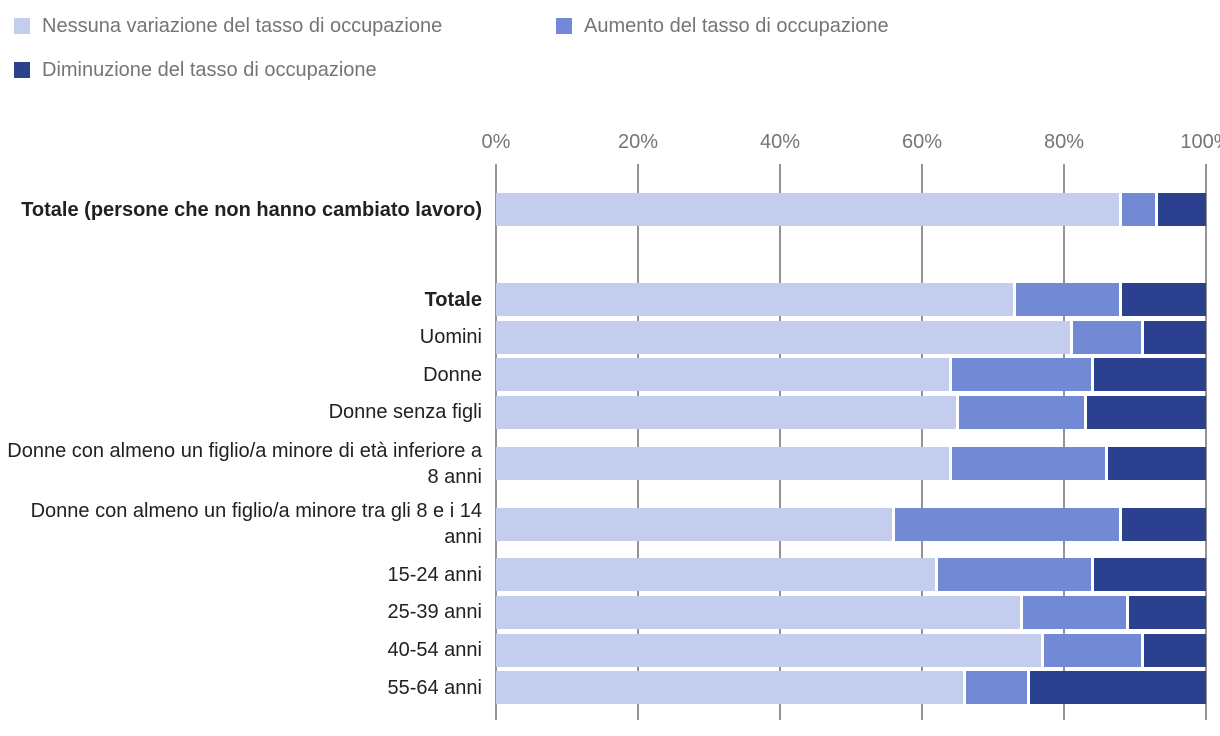 This screenshot has height=736, width=1220. I want to click on axis-tick-label: 80%, so click(1064, 142).